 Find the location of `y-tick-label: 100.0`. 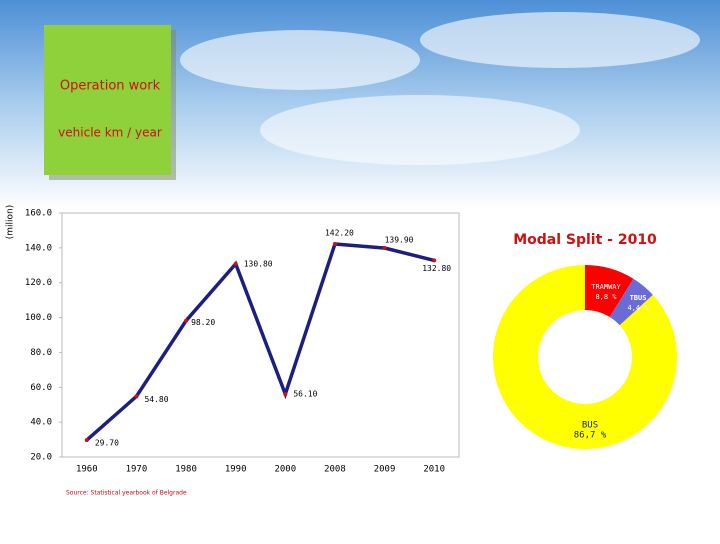

y-tick-label: 100.0 is located at coordinates (38, 318).